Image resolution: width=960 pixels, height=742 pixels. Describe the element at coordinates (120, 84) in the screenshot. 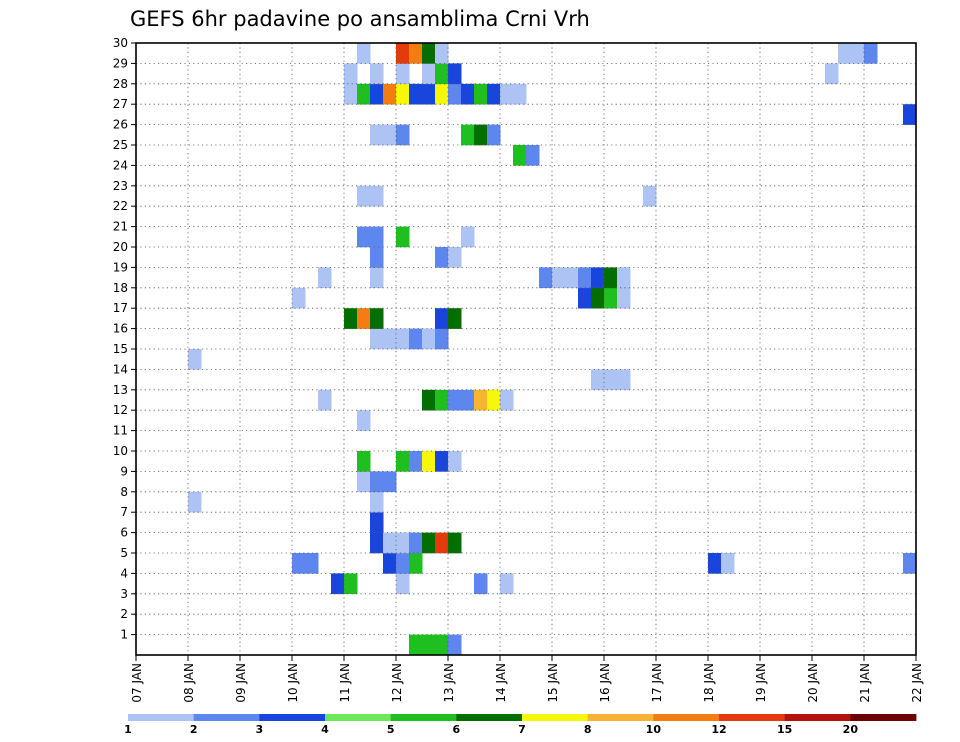

I see `y-tick-label: 28` at that location.